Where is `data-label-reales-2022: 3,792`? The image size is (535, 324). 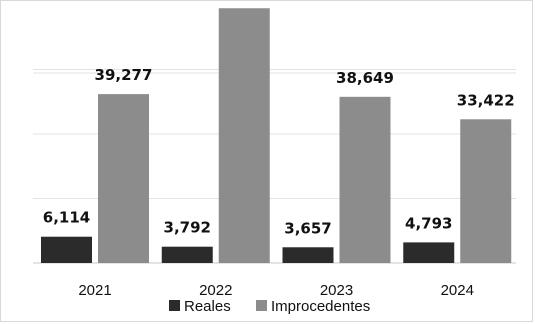
data-label-reales-2022: 3,792 is located at coordinates (187, 228).